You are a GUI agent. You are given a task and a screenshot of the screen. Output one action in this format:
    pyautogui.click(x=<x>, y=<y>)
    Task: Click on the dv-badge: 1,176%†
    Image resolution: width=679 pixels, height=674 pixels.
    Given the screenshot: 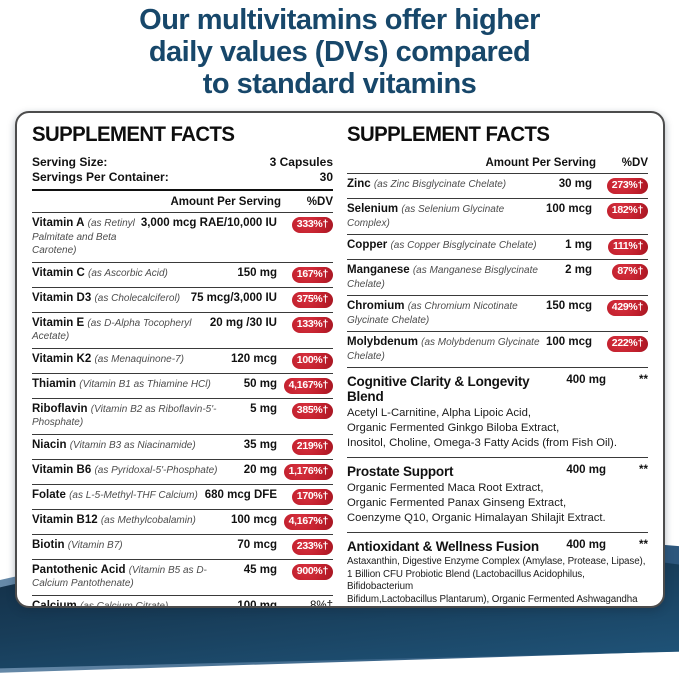 What is the action you would take?
    pyautogui.click(x=308, y=471)
    